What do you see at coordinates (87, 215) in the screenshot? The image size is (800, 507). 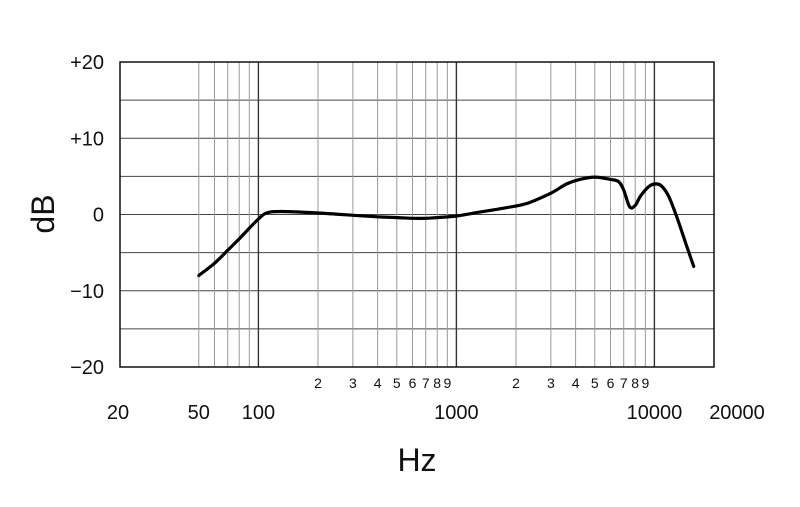 I see `y-tick-labels: +20 +10 0 −10 −20` at bounding box center [87, 215].